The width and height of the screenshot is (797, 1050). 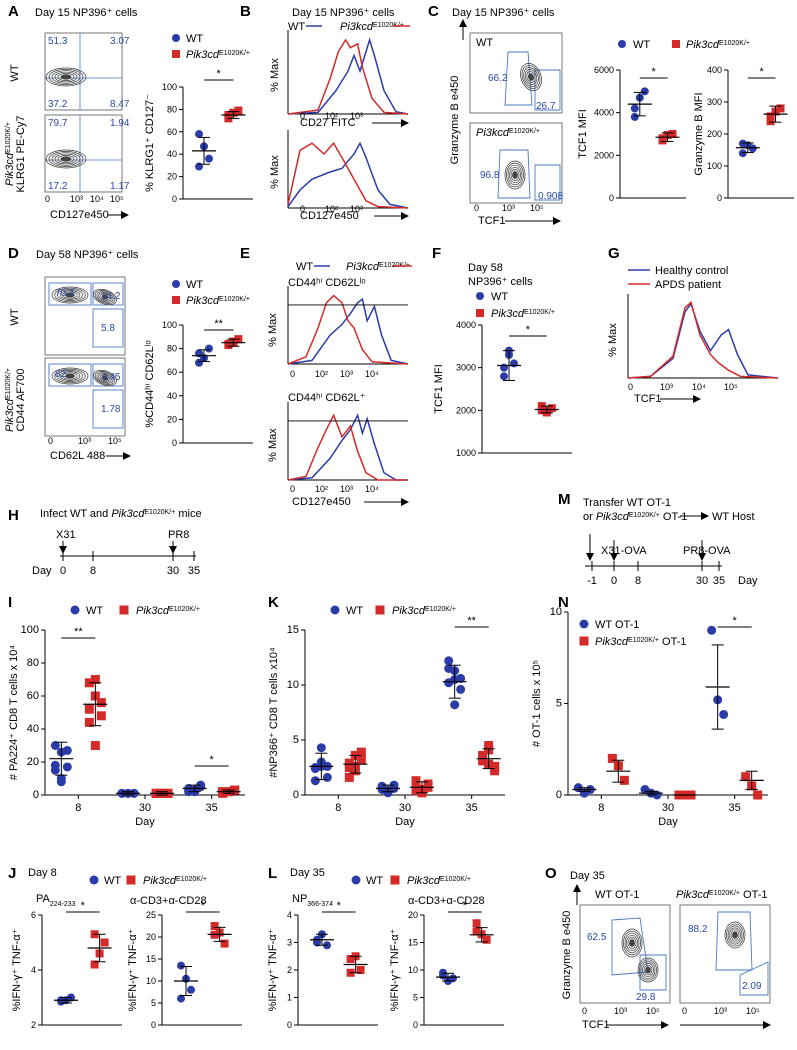 What do you see at coordinates (273, 969) in the screenshot?
I see `panel-L-stat1-ylabel: %IFN-γ⁺ TNF-α⁺` at bounding box center [273, 969].